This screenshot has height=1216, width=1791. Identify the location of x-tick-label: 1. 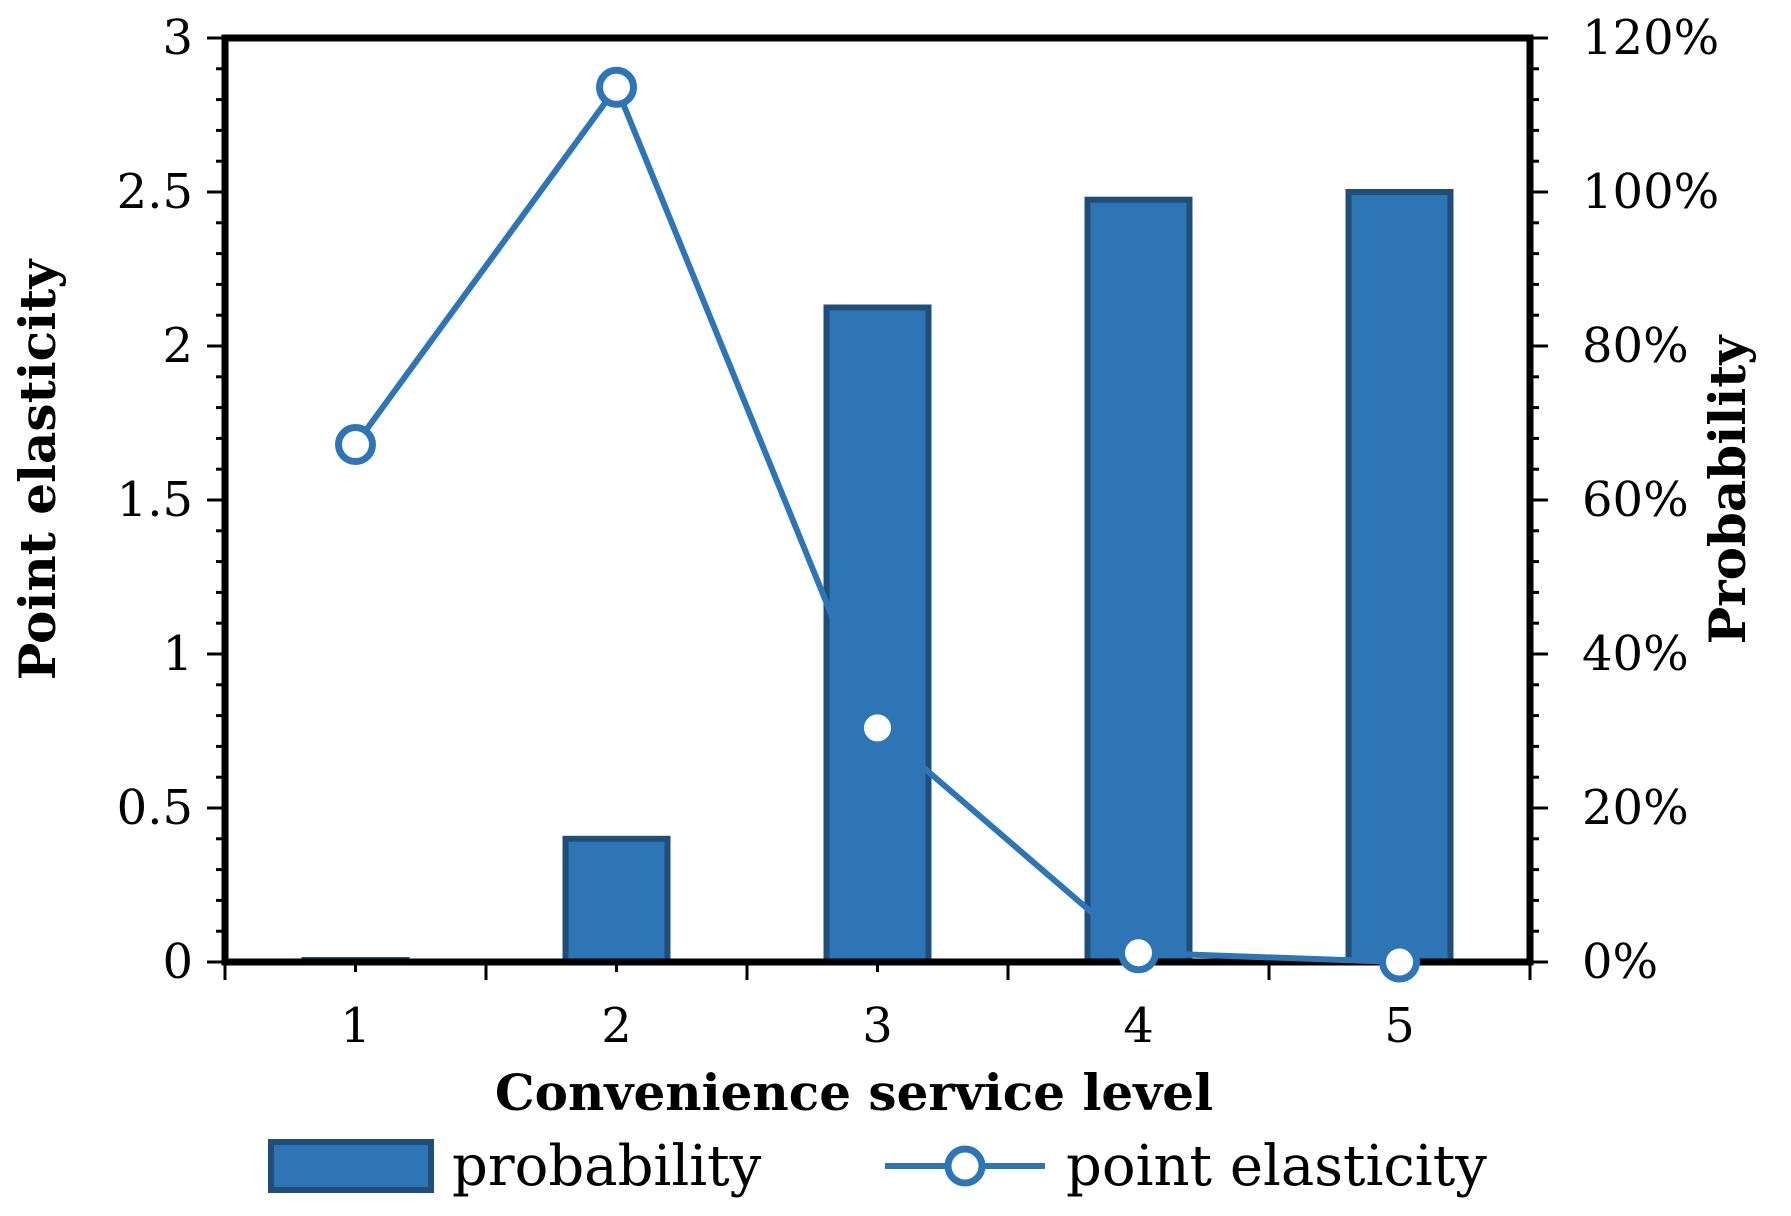
(355, 1026).